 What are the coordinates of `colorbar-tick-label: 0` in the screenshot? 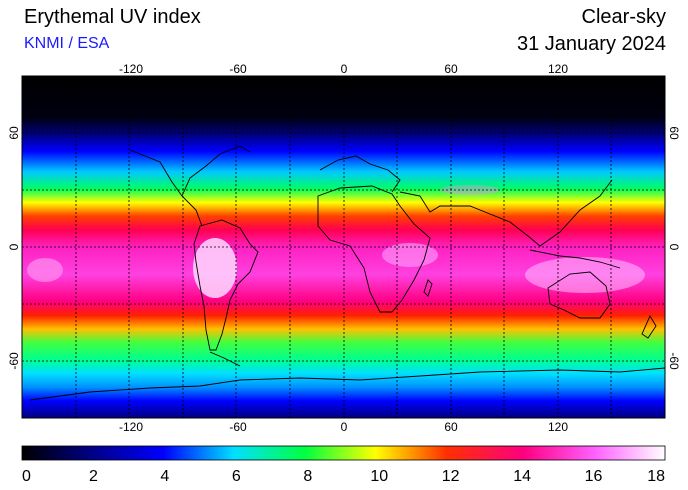 It's located at (26, 476).